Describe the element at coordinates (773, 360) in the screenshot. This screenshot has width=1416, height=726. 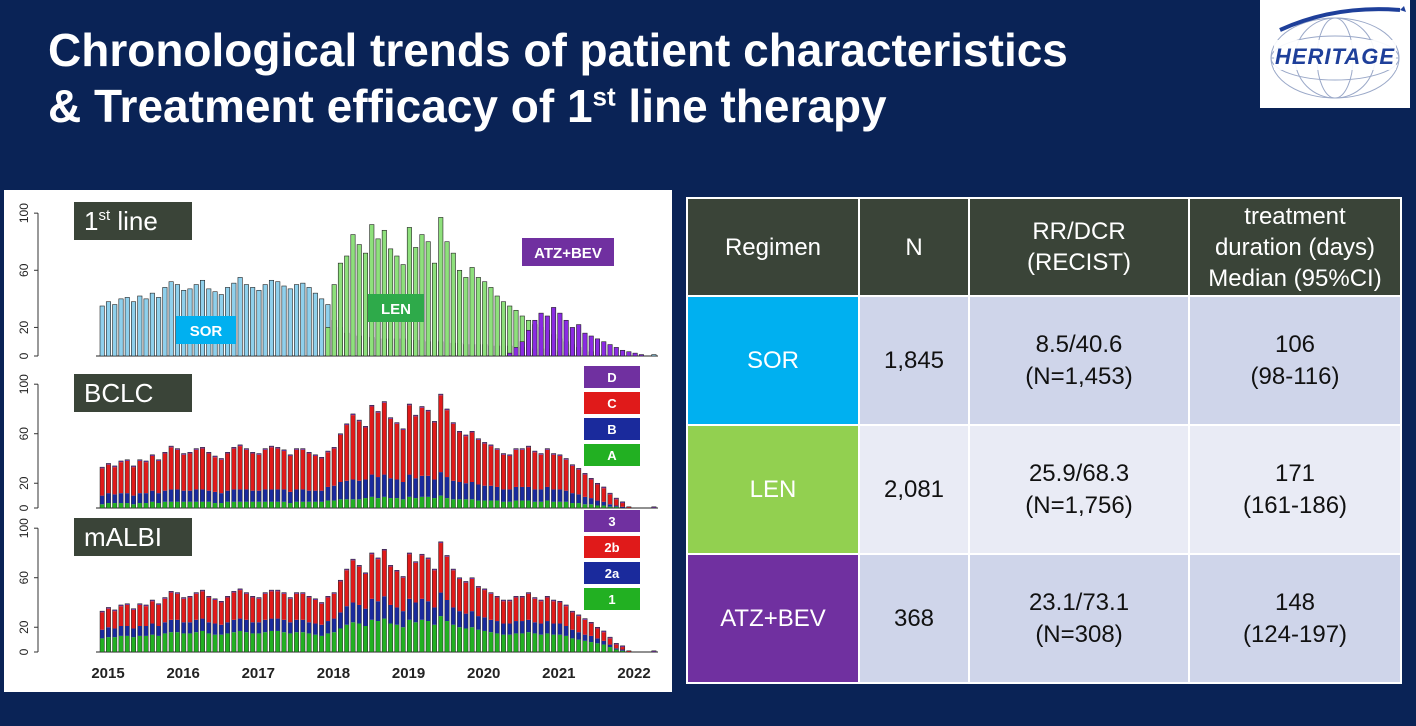
I see `cell-regimen: SOR` at that location.